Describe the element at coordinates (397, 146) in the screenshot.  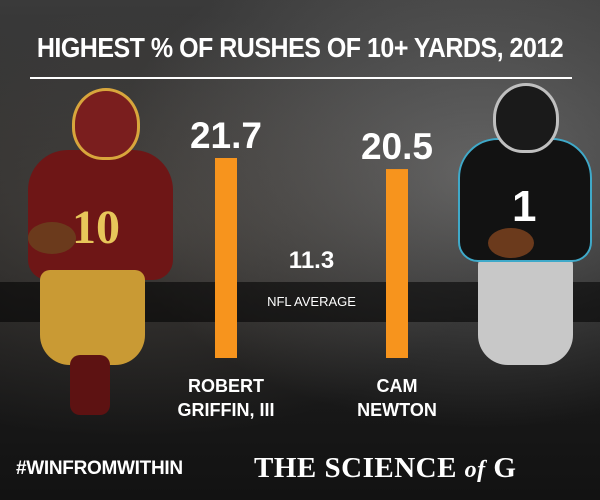
I see `bar-value-label-1: 20.5` at that location.